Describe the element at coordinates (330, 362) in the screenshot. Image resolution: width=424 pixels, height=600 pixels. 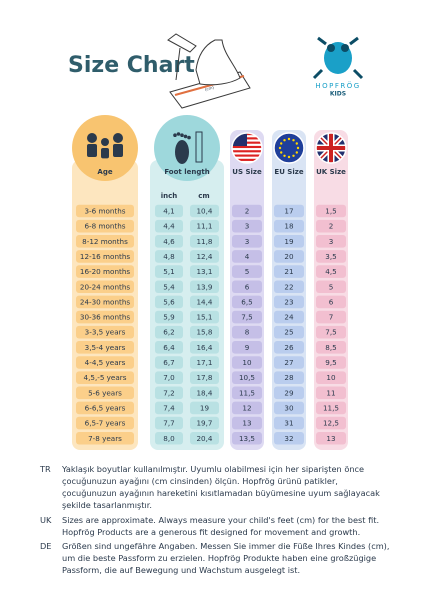
I see `cell: 9,5` at that location.